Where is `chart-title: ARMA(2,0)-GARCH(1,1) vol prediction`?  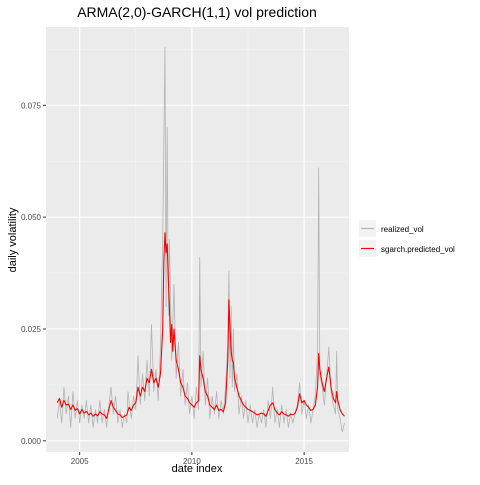
chart-title: ARMA(2,0)-GARCH(1,1) vol prediction is located at coordinates (197, 12).